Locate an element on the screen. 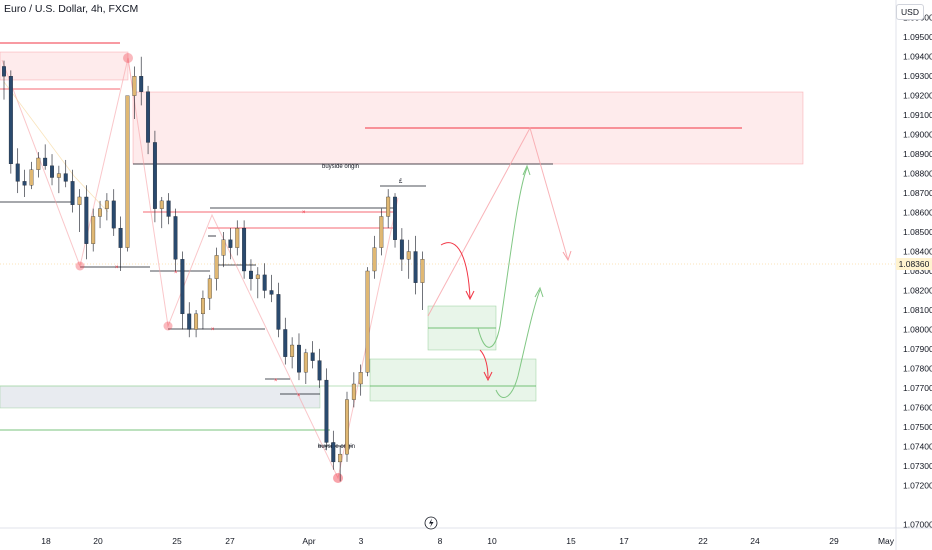 This screenshot has height=550, width=932. channel-line-orange is located at coordinates (56, 147).